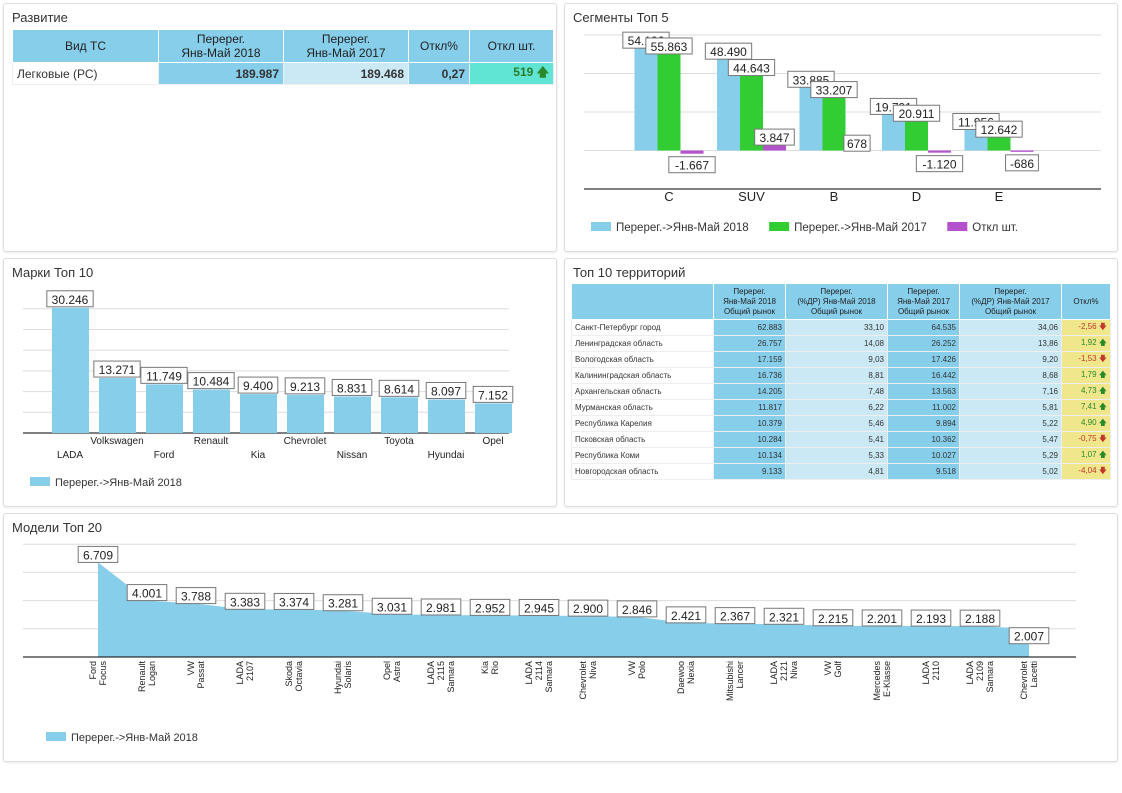 Image resolution: width=1122 pixels, height=793 pixels. What do you see at coordinates (1088, 454) in the screenshot?
I see `value: 1,07` at bounding box center [1088, 454].